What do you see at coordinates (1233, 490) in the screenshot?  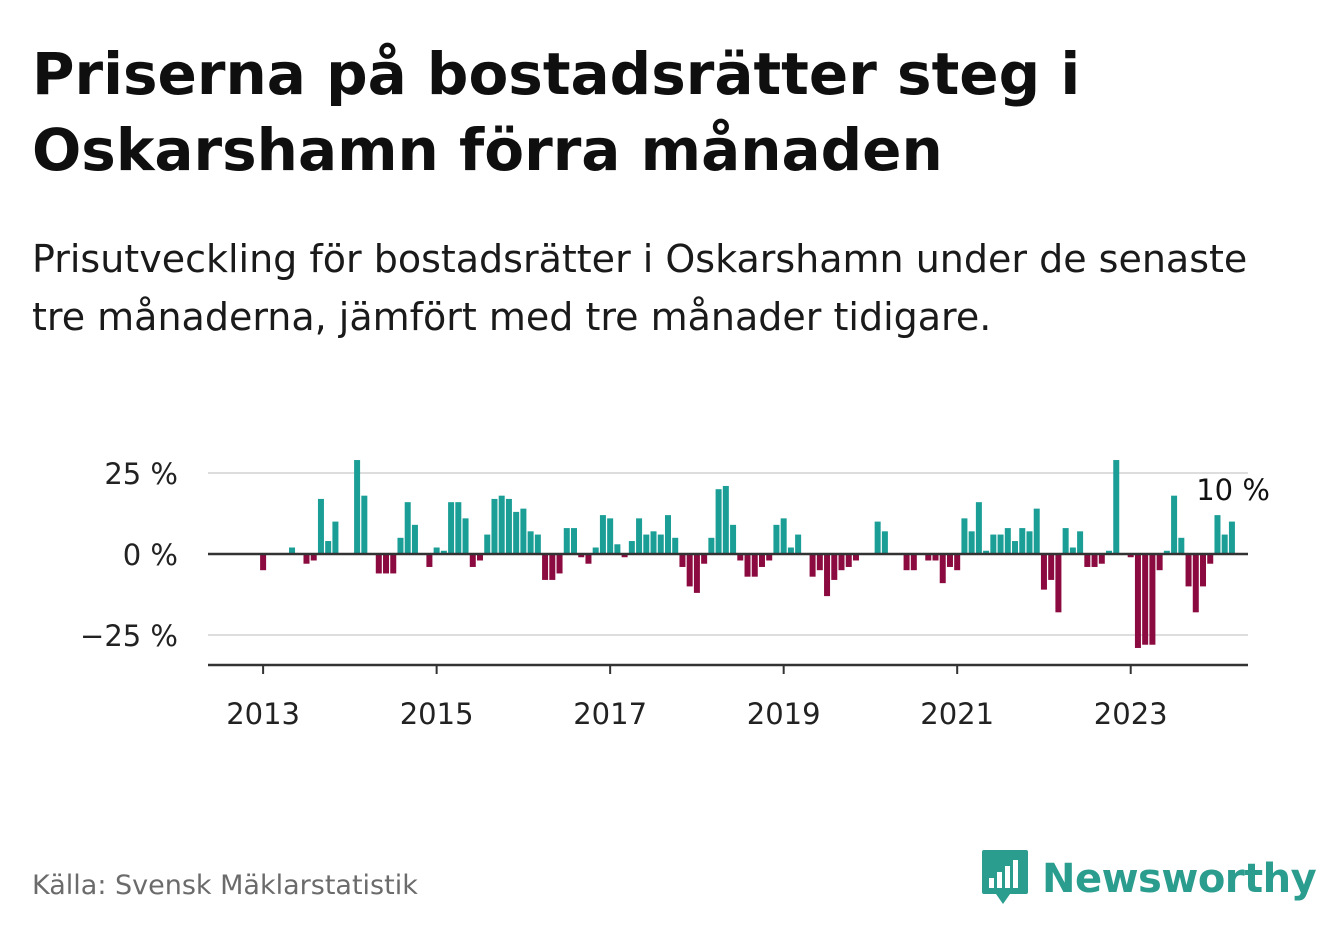 I see `last-value-label-halo: 10 %` at bounding box center [1233, 490].